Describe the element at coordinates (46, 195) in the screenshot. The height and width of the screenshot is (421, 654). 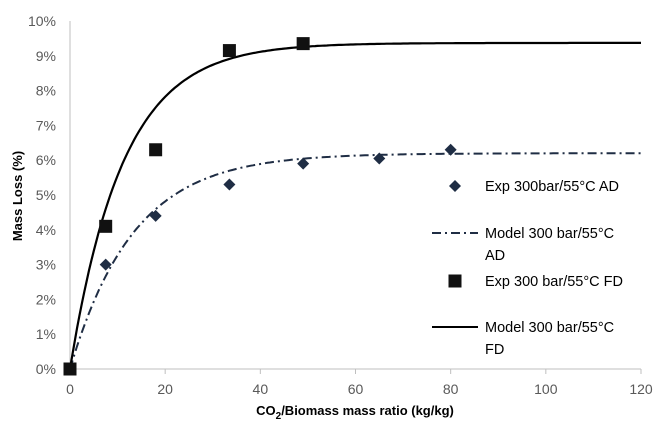
I see `y-tick-label: 5%` at that location.